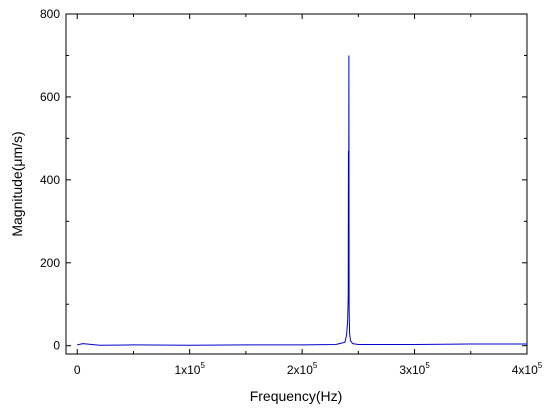 Image resolution: width=550 pixels, height=415 pixels. Describe the element at coordinates (302, 369) in the screenshot. I see `x-tick-label-2: 2x10⁵` at that location.